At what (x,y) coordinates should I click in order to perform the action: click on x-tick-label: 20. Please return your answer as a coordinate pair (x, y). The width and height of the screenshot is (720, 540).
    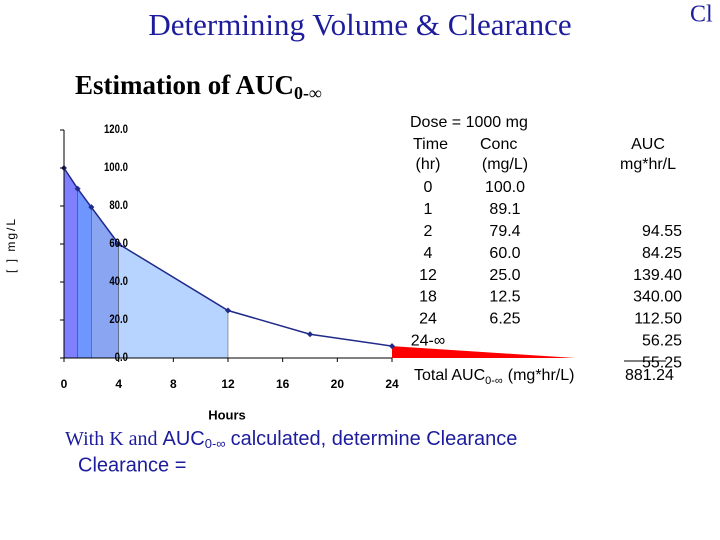
    Looking at the image, I should click on (338, 384).